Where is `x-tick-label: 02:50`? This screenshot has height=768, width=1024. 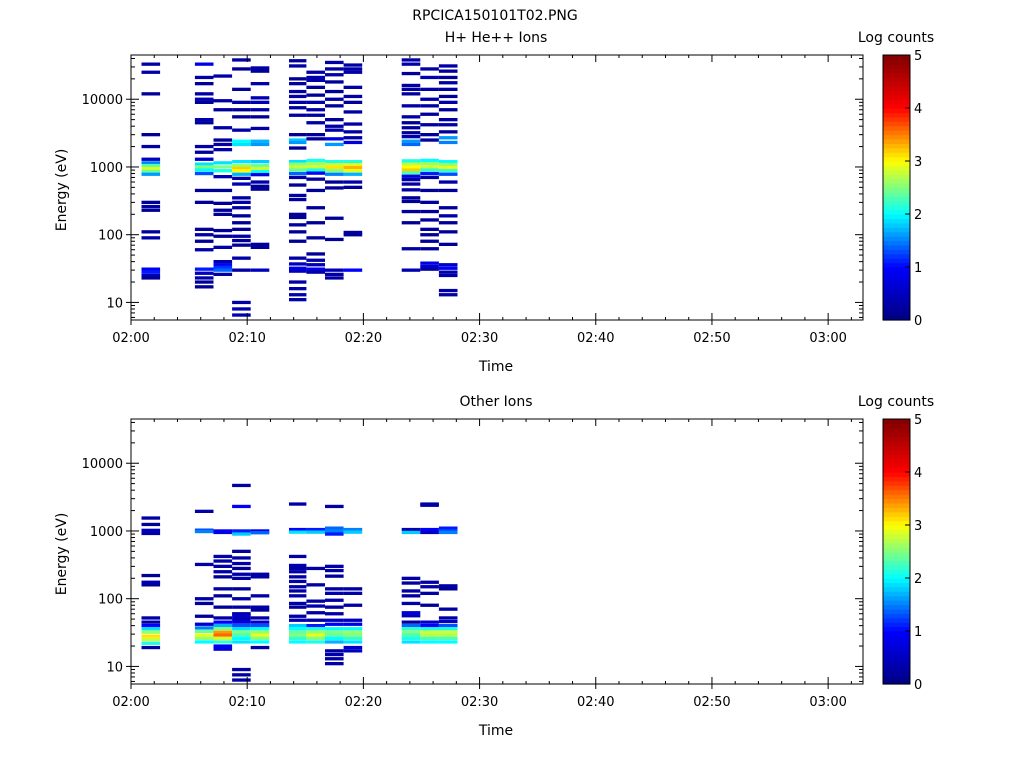
x-tick-label: 02:50 is located at coordinates (711, 338).